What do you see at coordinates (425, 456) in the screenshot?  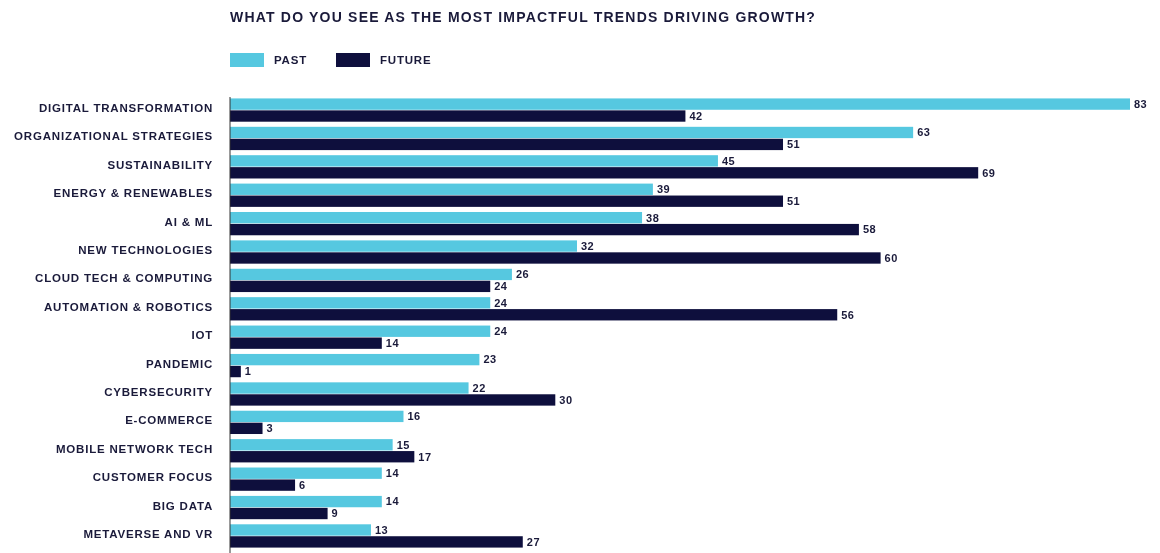 I see `data-label: 17` at bounding box center [425, 456].